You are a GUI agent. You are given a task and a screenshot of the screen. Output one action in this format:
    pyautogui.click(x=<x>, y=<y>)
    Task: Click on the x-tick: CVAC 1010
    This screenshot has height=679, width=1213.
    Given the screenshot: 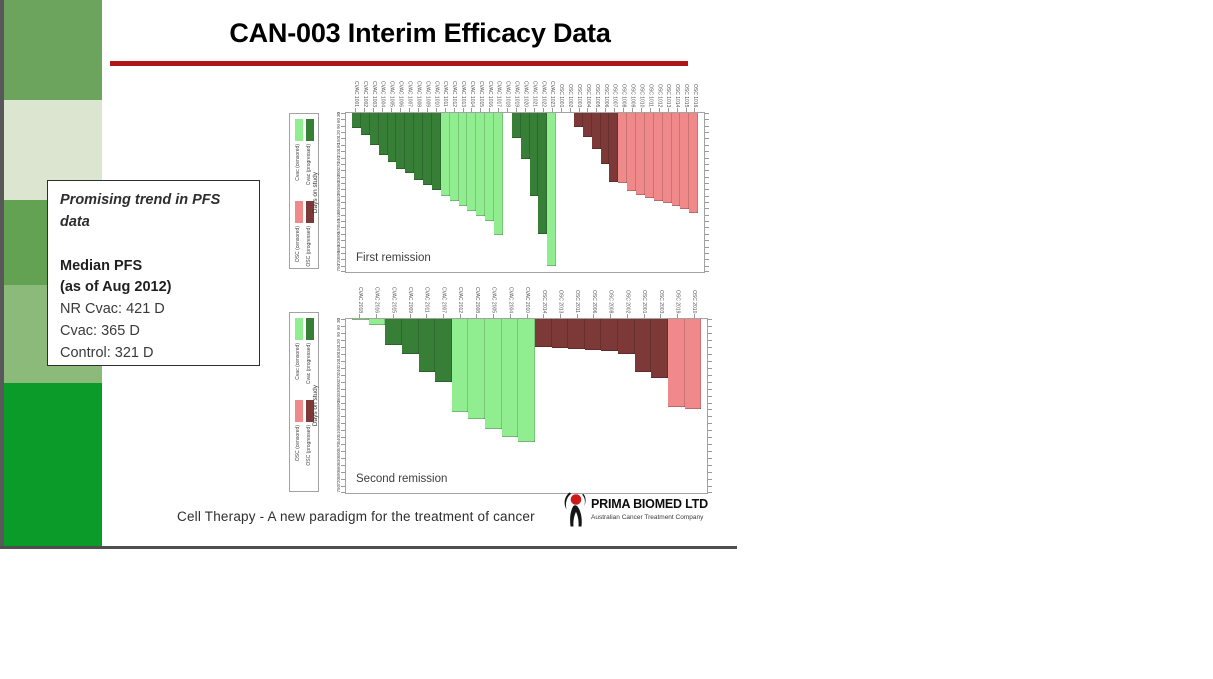 What is the action you would take?
    pyautogui.click(x=435, y=93)
    